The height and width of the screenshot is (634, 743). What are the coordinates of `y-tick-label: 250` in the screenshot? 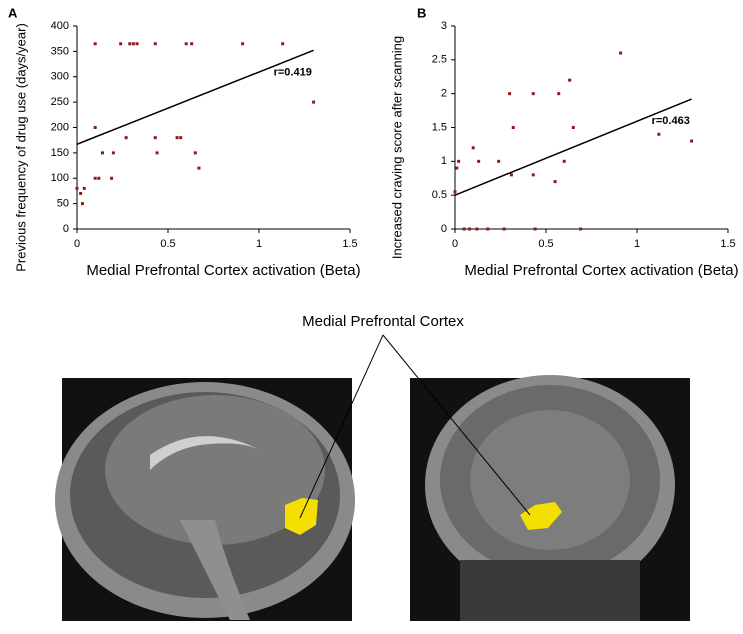 It's located at (60, 102).